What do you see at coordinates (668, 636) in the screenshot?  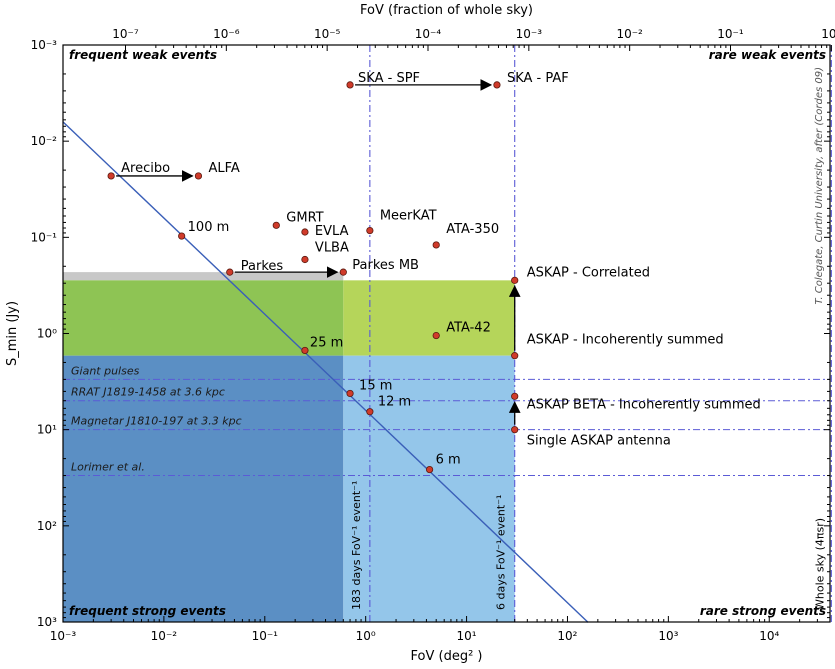 I see `x-tick-label: 10³` at bounding box center [668, 636].